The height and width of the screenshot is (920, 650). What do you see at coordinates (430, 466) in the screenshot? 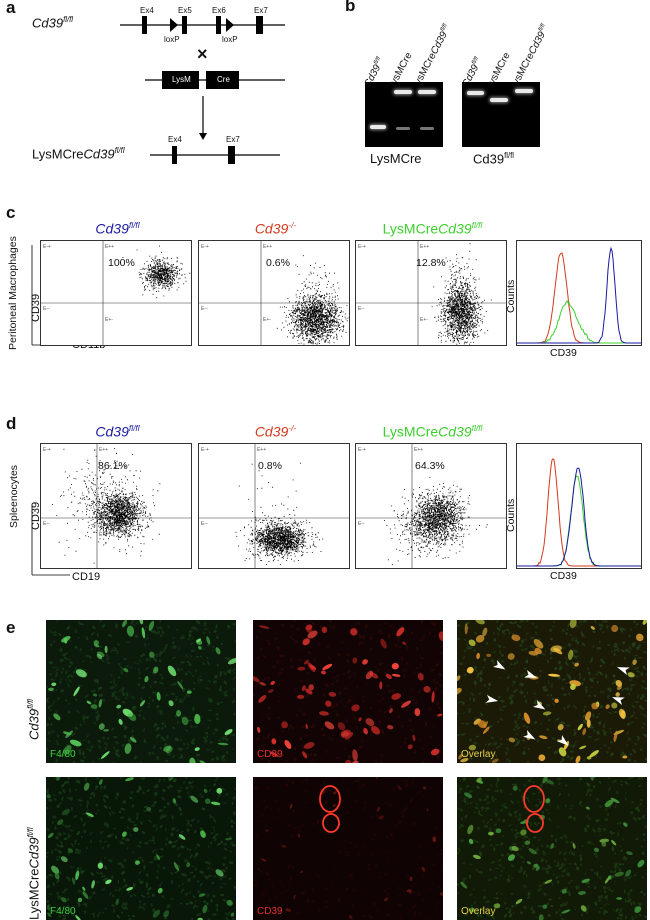
I see `pct-d3: 64.3%` at bounding box center [430, 466].